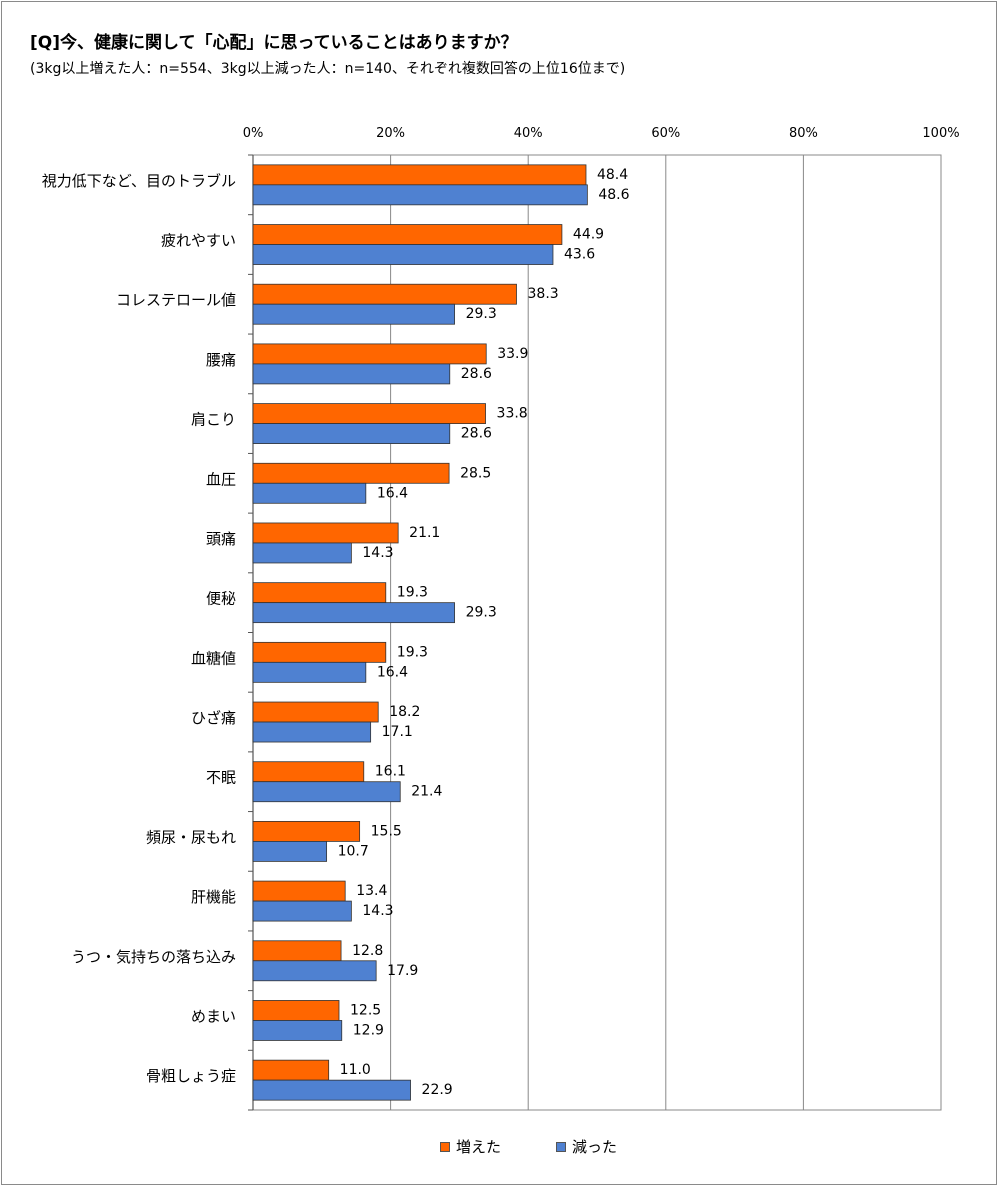 This screenshot has height=1188, width=1000. Describe the element at coordinates (153, 957) in the screenshot. I see `category-label: うつ・気持ちの落ち込み` at that location.